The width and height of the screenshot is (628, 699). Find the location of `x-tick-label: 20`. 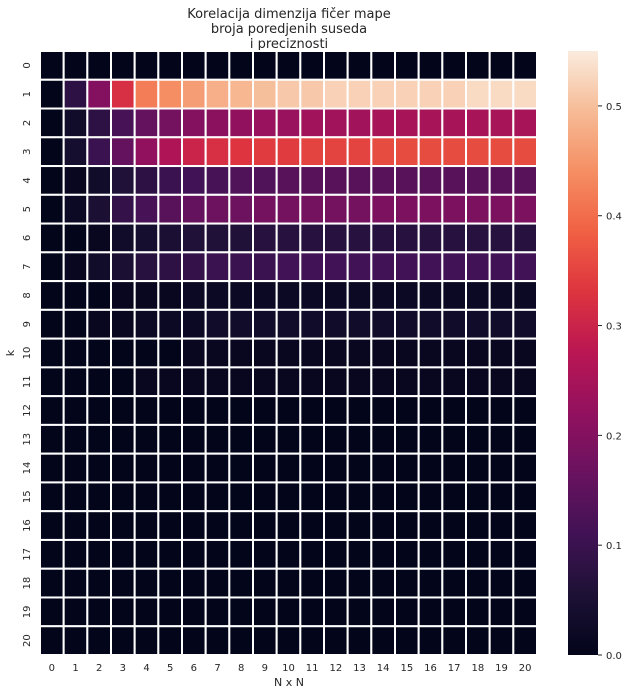

x-tick-label: 20 is located at coordinates (525, 668).